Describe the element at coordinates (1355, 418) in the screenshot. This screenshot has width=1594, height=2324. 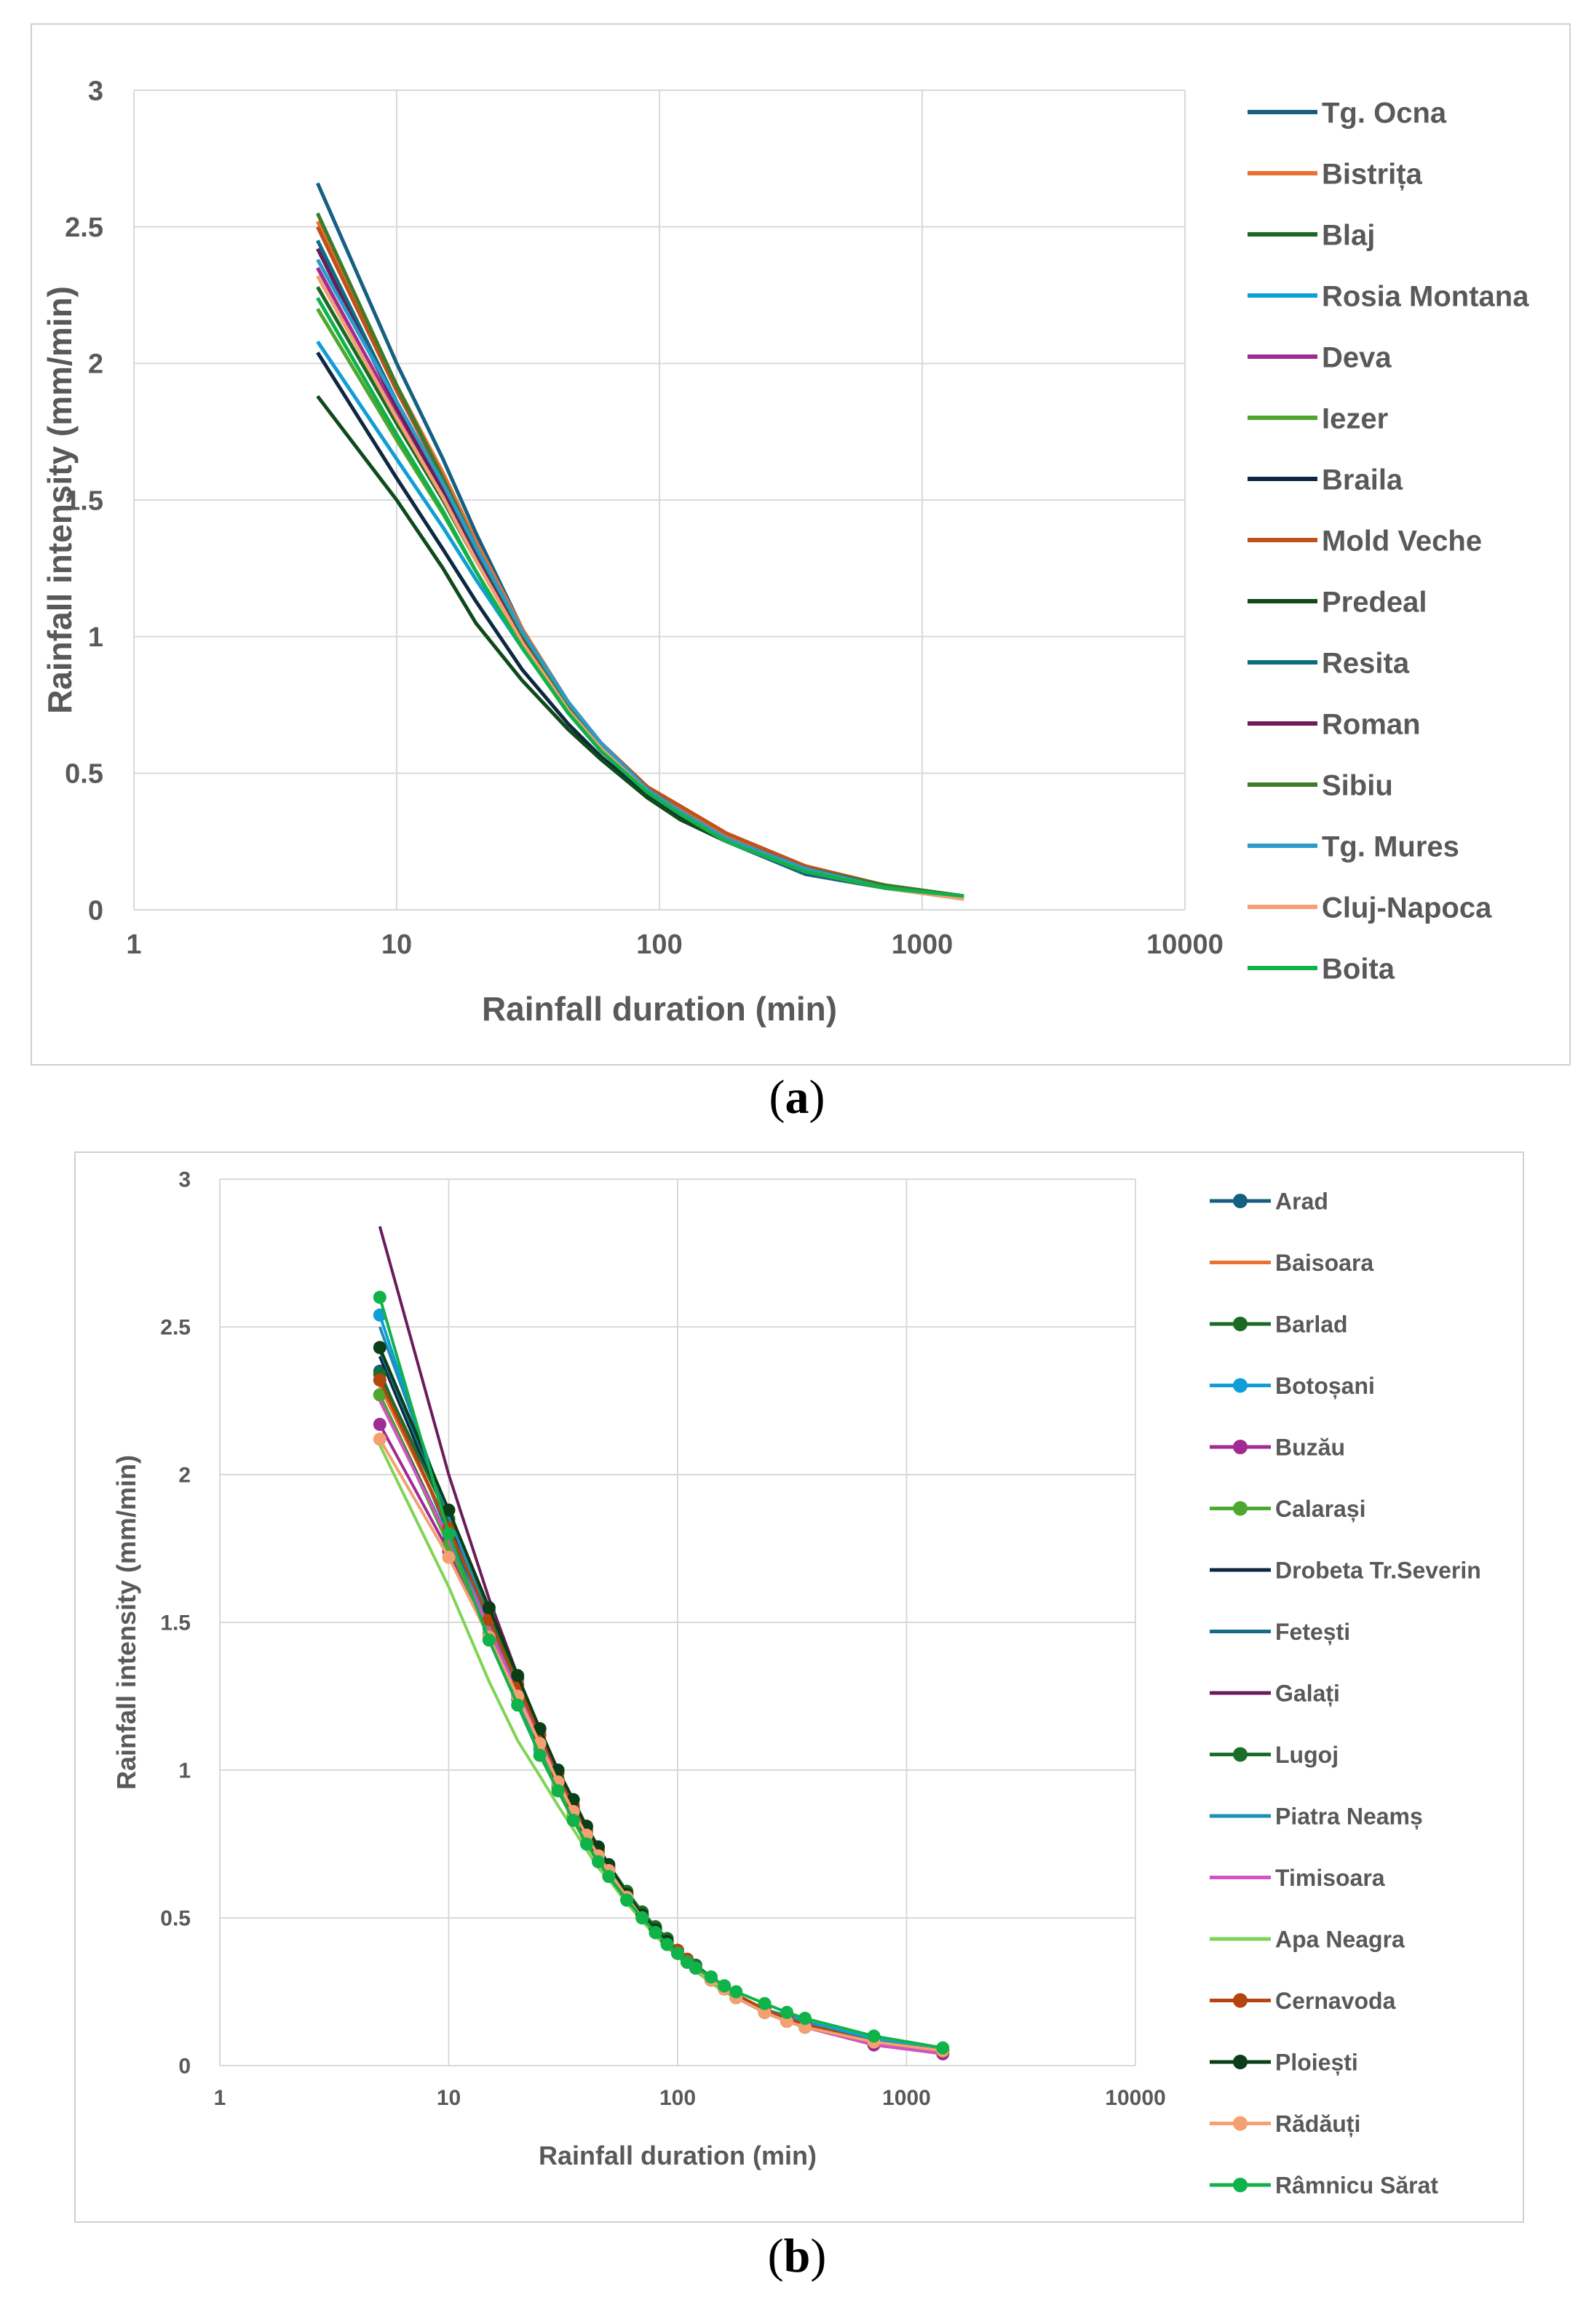
I see `legend-label: Iezer` at that location.